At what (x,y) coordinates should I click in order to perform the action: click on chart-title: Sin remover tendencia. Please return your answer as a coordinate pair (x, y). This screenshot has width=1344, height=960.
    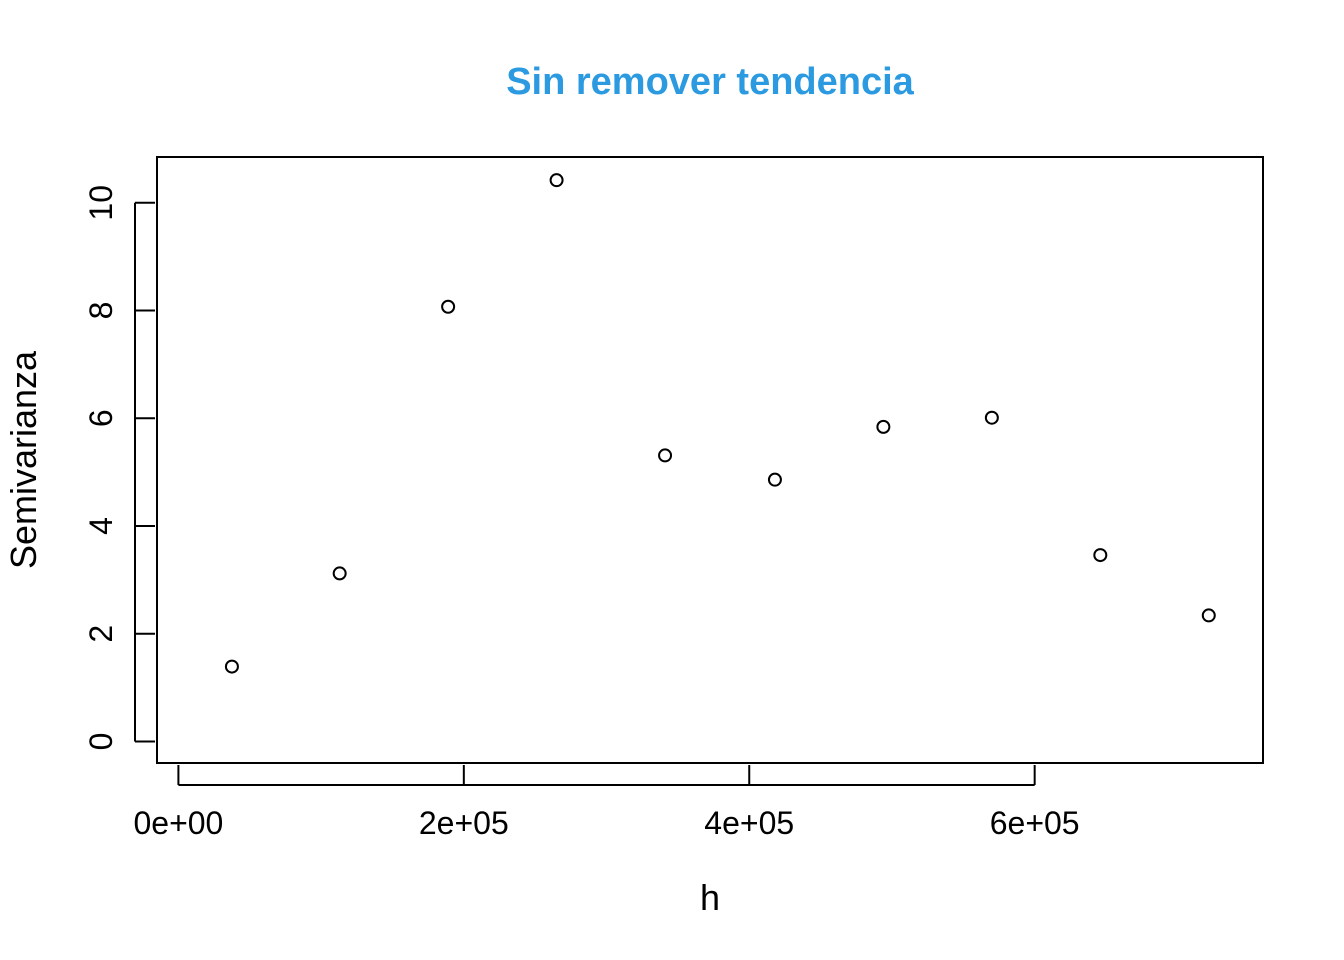
    Looking at the image, I should click on (710, 82).